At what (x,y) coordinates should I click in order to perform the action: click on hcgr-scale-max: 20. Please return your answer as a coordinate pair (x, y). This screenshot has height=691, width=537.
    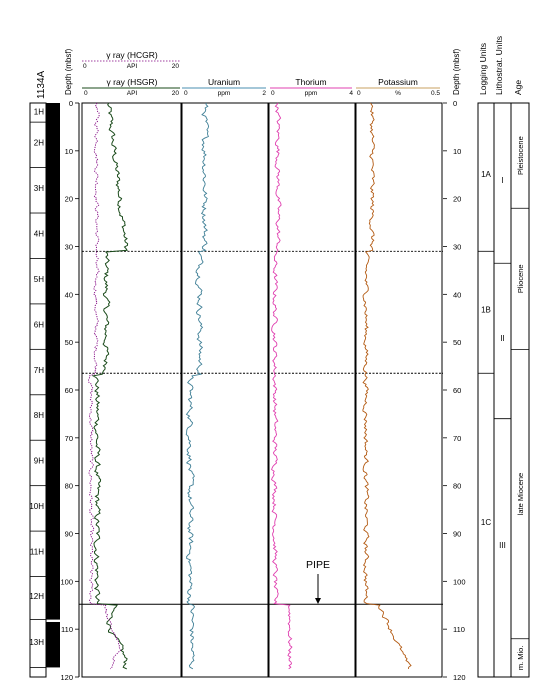
    Looking at the image, I should click on (176, 66).